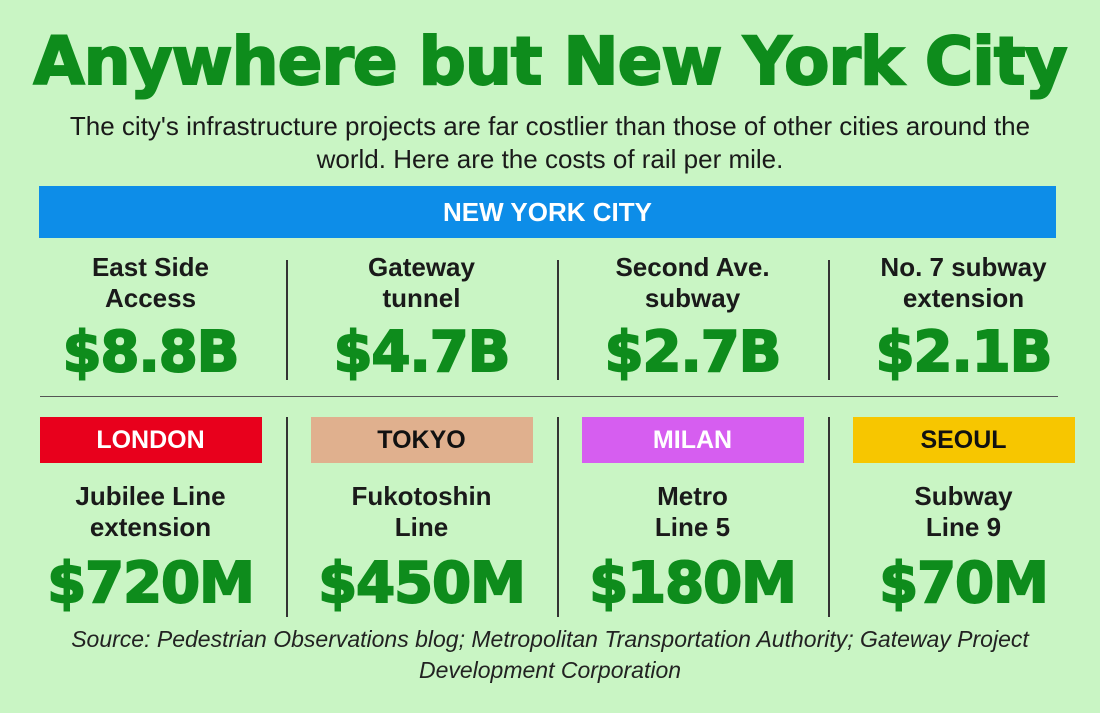 The image size is (1100, 713). What do you see at coordinates (963, 282) in the screenshot?
I see `project-name: No. 7 subway extension` at bounding box center [963, 282].